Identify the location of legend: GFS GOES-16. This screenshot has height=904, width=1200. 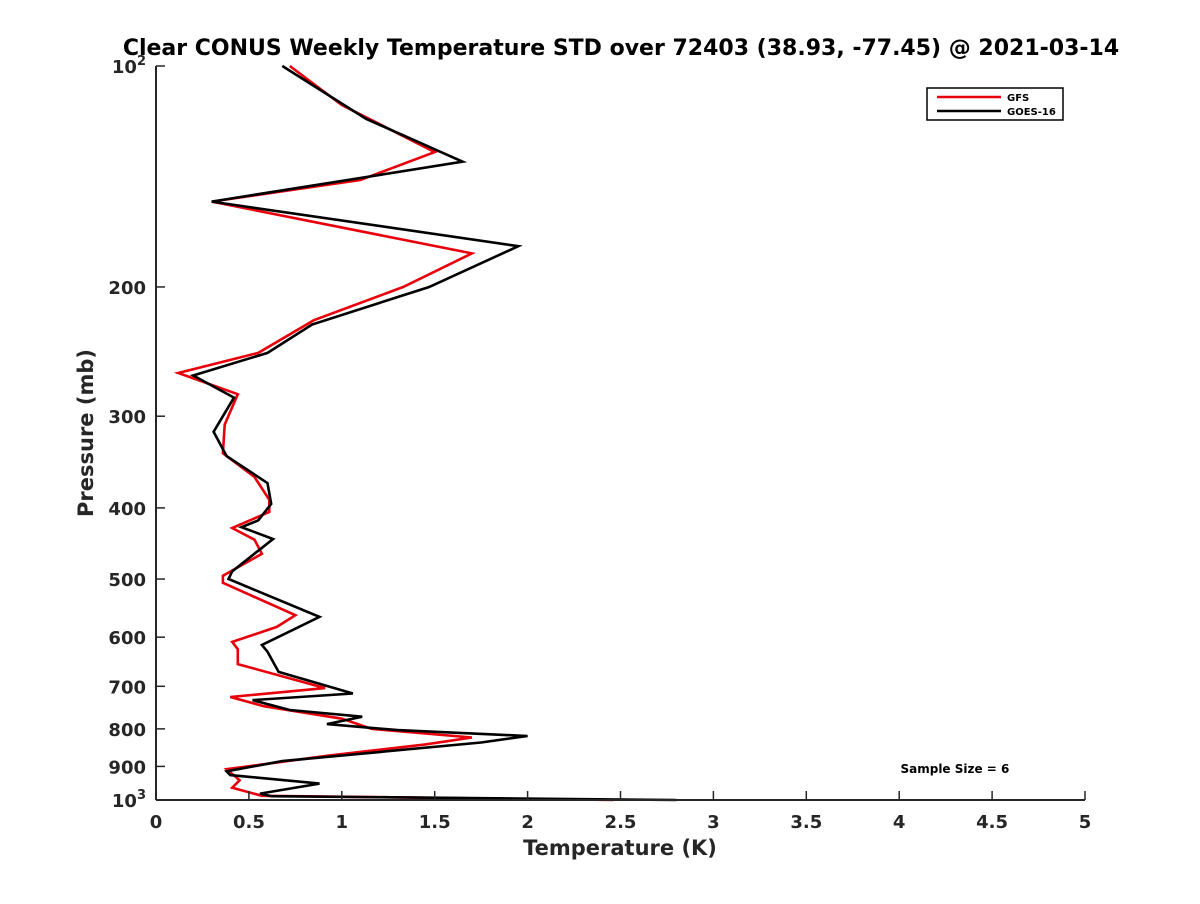
(995, 104).